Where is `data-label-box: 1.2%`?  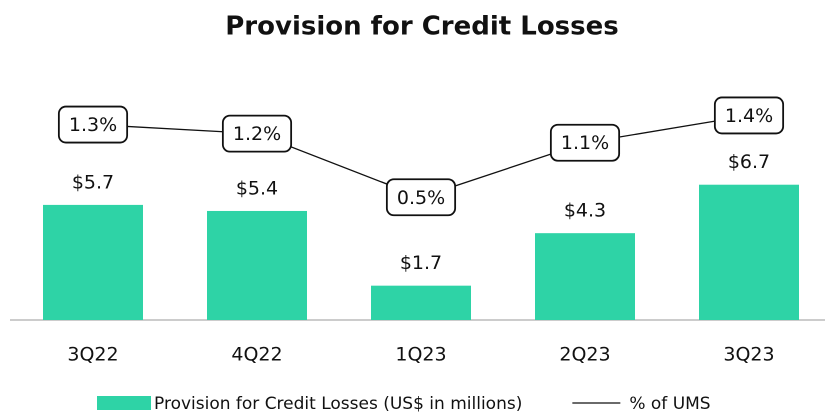
data-label-box: 1.2% is located at coordinates (257, 133).